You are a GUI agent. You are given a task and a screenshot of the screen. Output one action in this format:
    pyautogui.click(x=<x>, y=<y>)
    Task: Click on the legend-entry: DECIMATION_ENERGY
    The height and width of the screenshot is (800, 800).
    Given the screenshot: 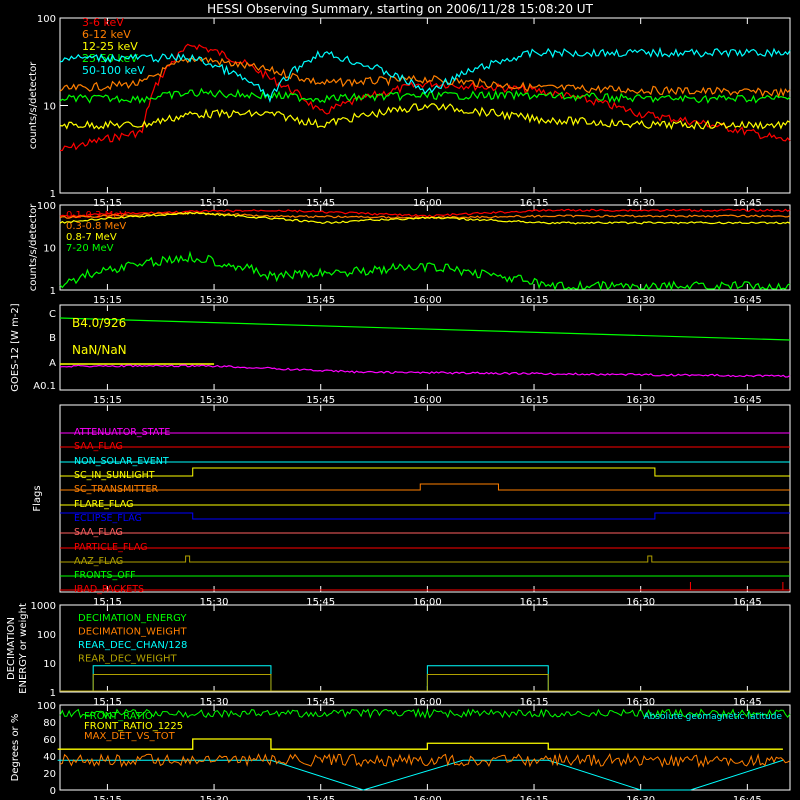 What is the action you would take?
    pyautogui.click(x=132, y=618)
    